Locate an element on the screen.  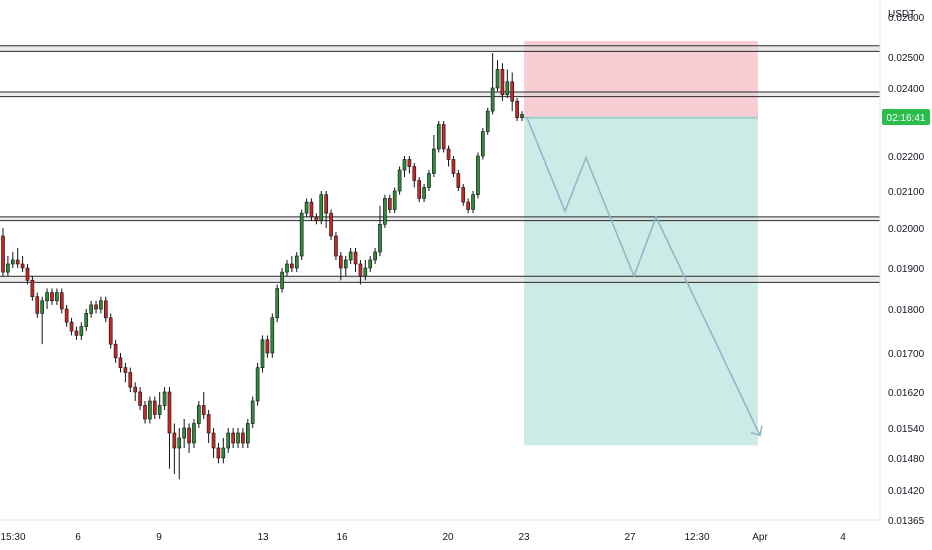
countdown-tag-background is located at coordinates (906, 117).